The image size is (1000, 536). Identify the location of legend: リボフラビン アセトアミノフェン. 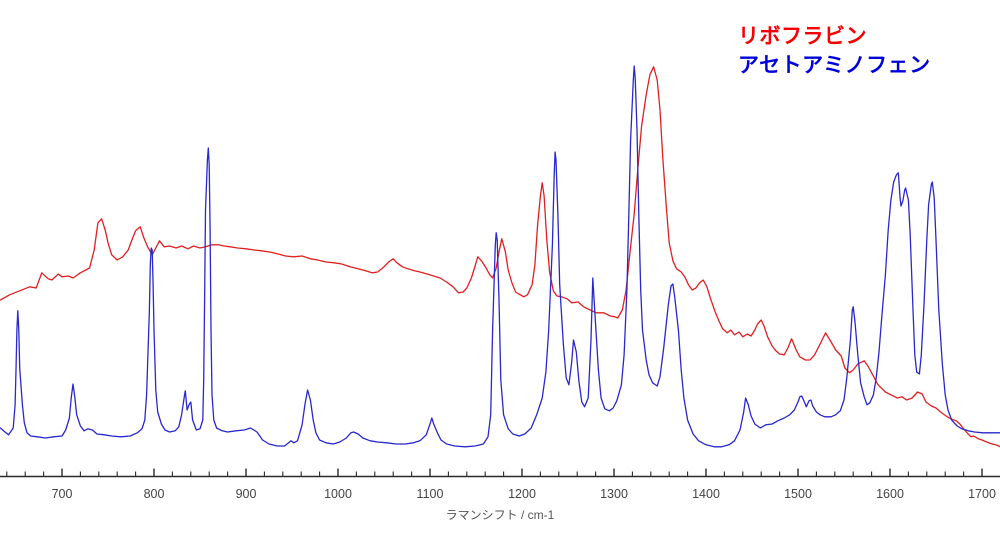
(834, 51).